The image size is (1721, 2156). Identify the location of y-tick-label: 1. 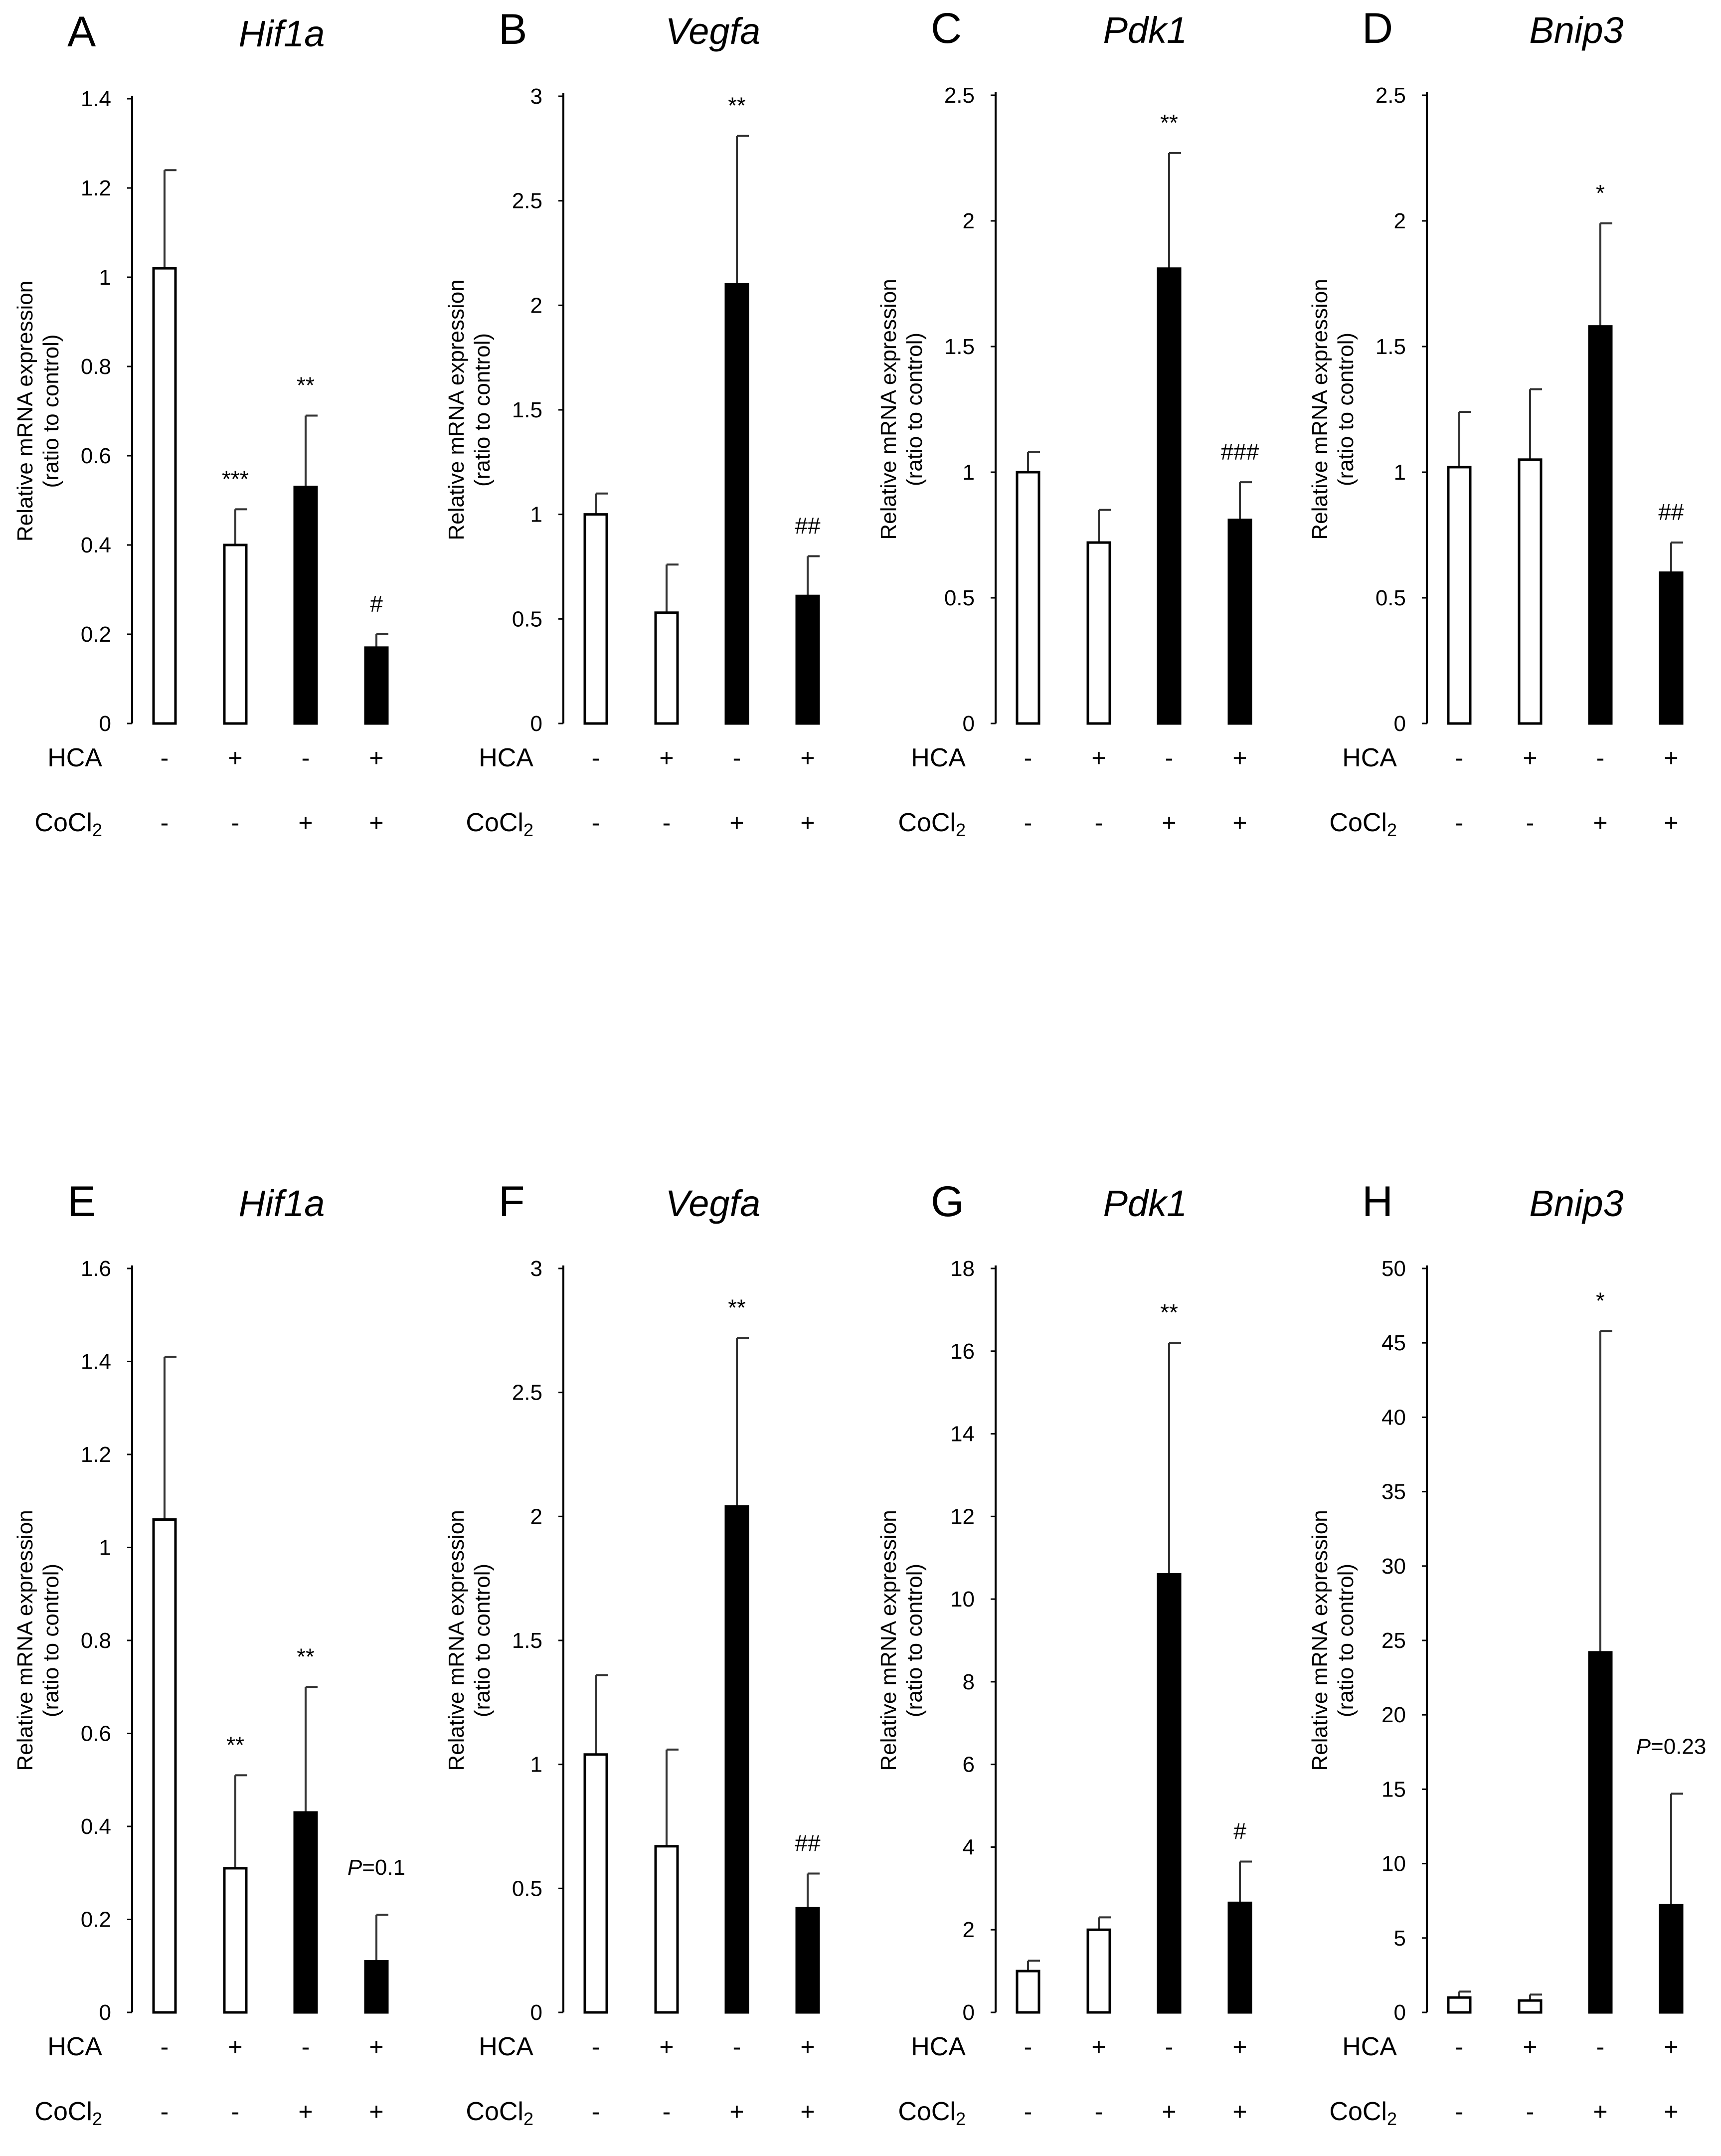
(105, 277).